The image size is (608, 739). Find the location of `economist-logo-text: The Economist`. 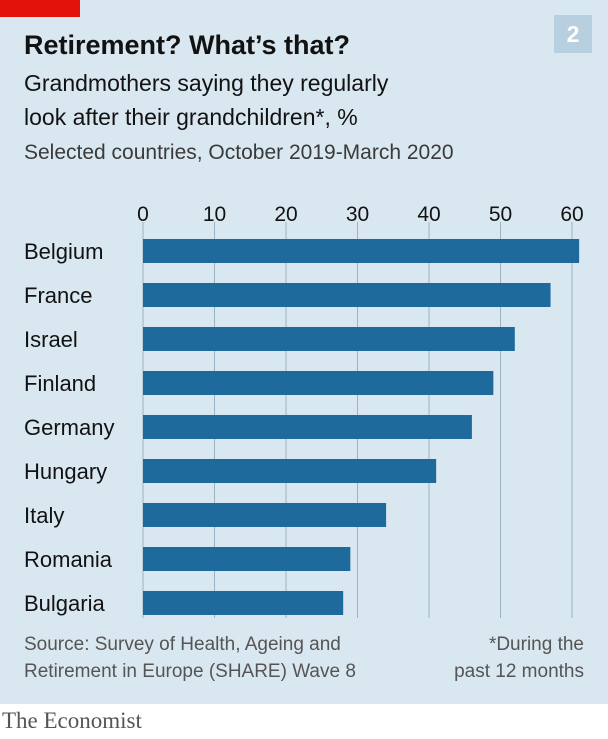

economist-logo-text: The Economist is located at coordinates (72, 720).